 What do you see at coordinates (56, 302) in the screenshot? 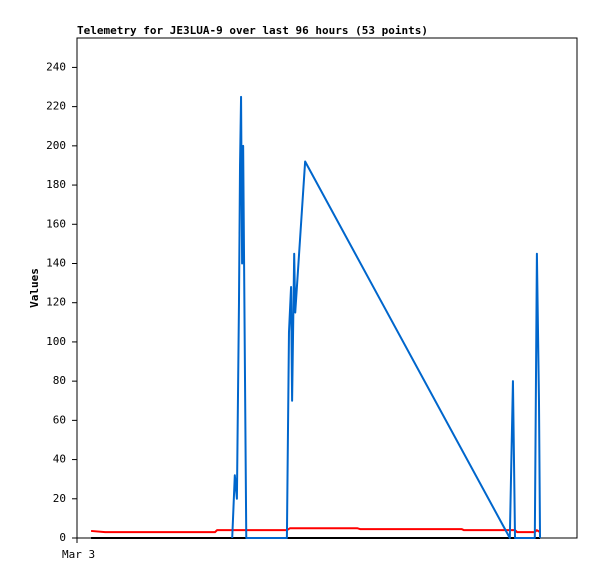
I see `y-tick-label: 120` at bounding box center [56, 302].